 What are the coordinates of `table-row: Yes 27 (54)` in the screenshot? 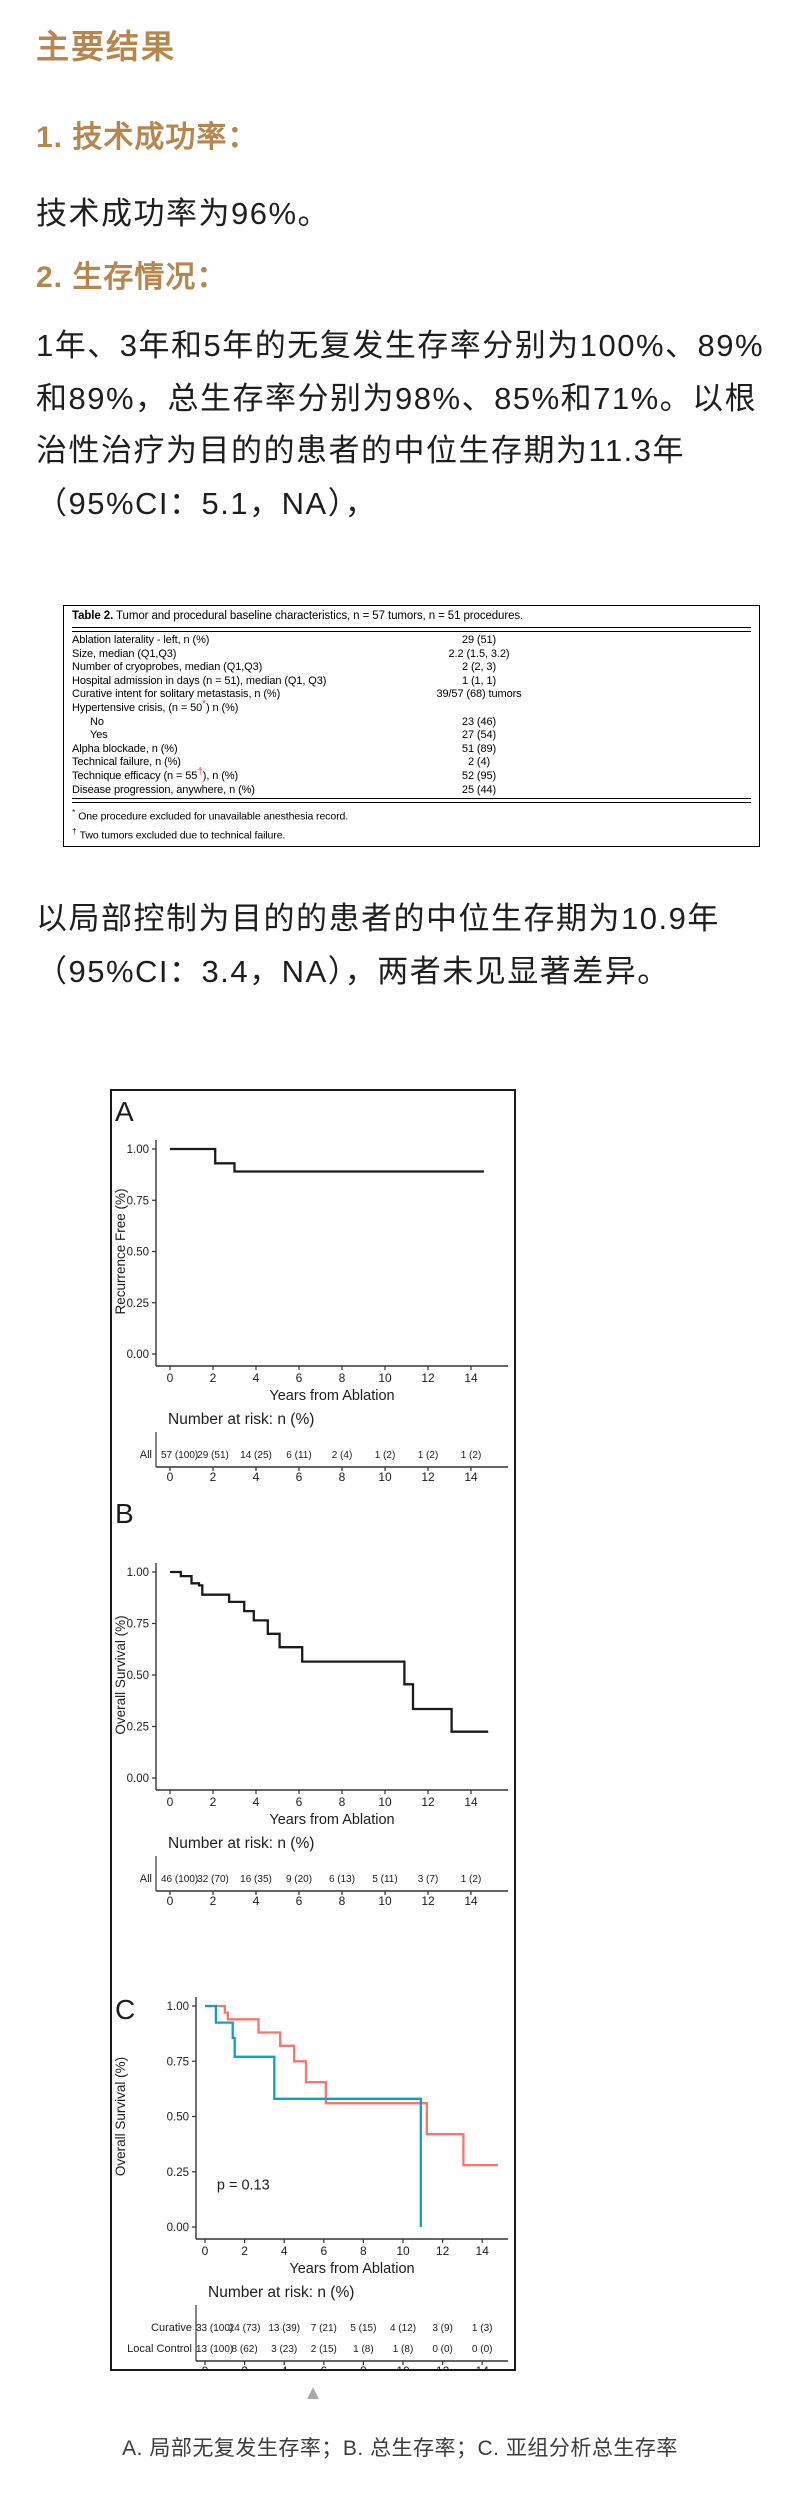 It's located at (411, 736).